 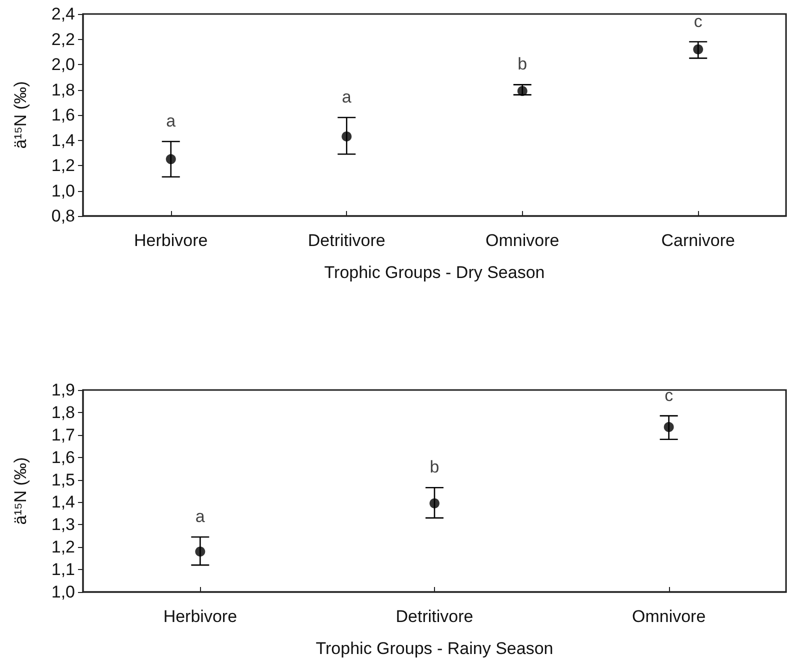 I want to click on y-tick-label: 2,2, so click(x=63, y=39).